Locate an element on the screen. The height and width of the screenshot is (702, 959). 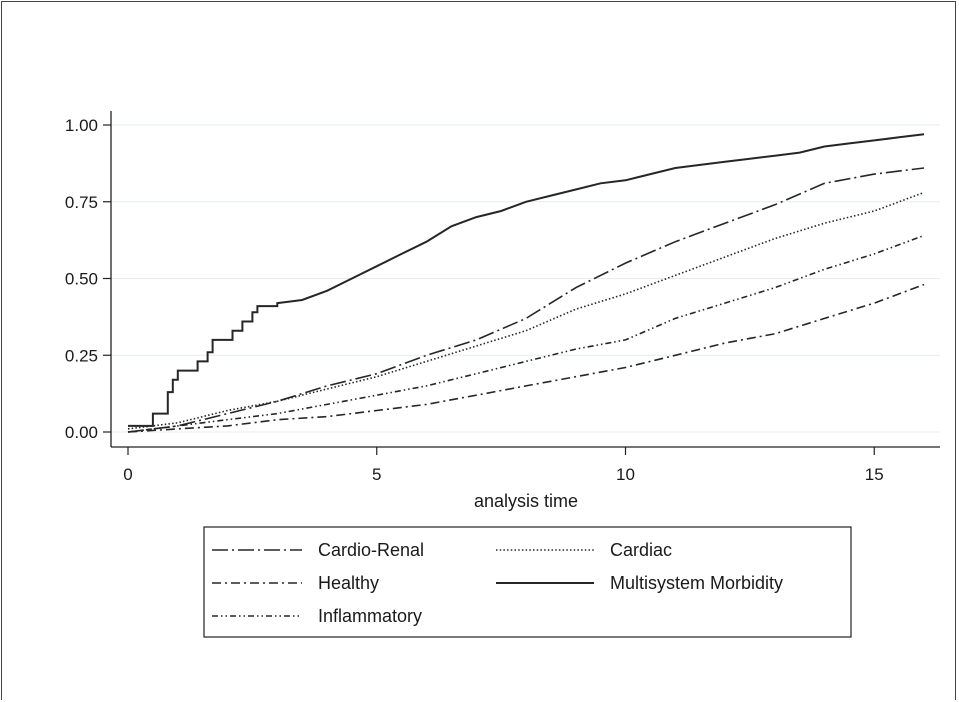
legend-label: Cardio-Renal is located at coordinates (371, 550).